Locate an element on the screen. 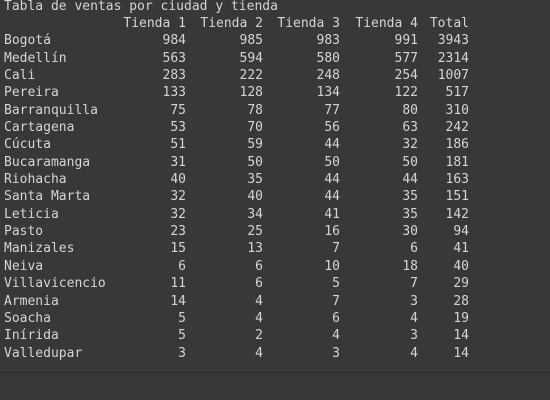 The height and width of the screenshot is (400, 550). city-cell: Medellín is located at coordinates (35, 58).